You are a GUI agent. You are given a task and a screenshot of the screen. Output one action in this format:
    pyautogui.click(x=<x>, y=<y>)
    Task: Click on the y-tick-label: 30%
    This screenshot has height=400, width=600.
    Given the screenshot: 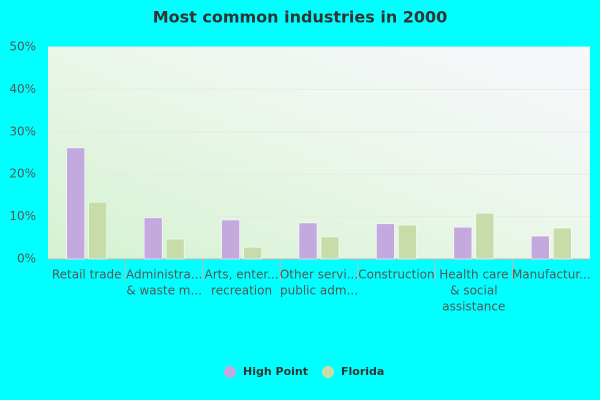 What is the action you would take?
    pyautogui.click(x=22, y=131)
    